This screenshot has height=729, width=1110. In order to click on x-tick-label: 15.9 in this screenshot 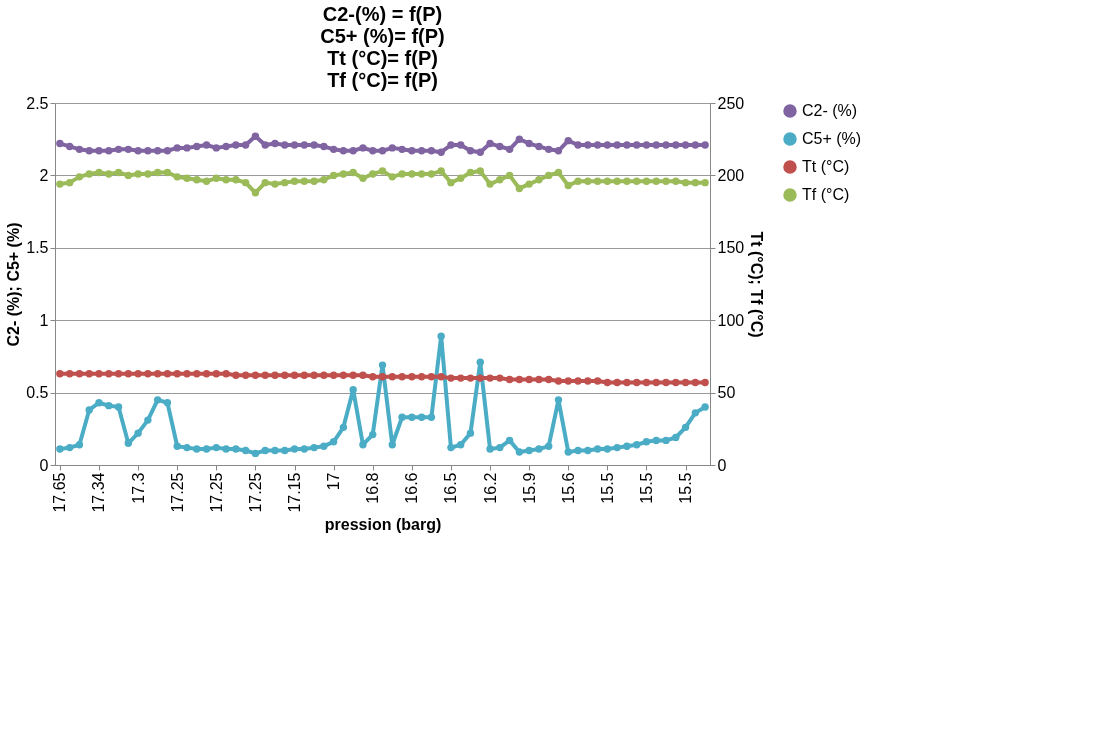, I will do `click(529, 488)`.